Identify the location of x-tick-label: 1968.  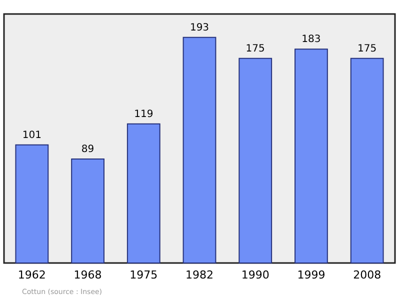
(88, 275).